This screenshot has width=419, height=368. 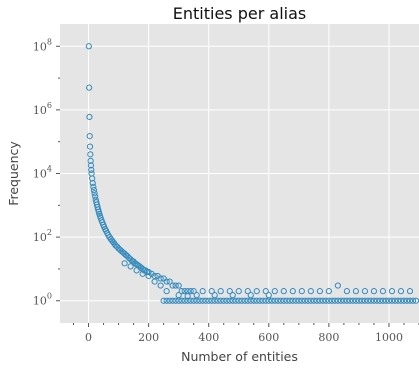 What do you see at coordinates (239, 356) in the screenshot?
I see `x-axis-label: Number of entities` at bounding box center [239, 356].